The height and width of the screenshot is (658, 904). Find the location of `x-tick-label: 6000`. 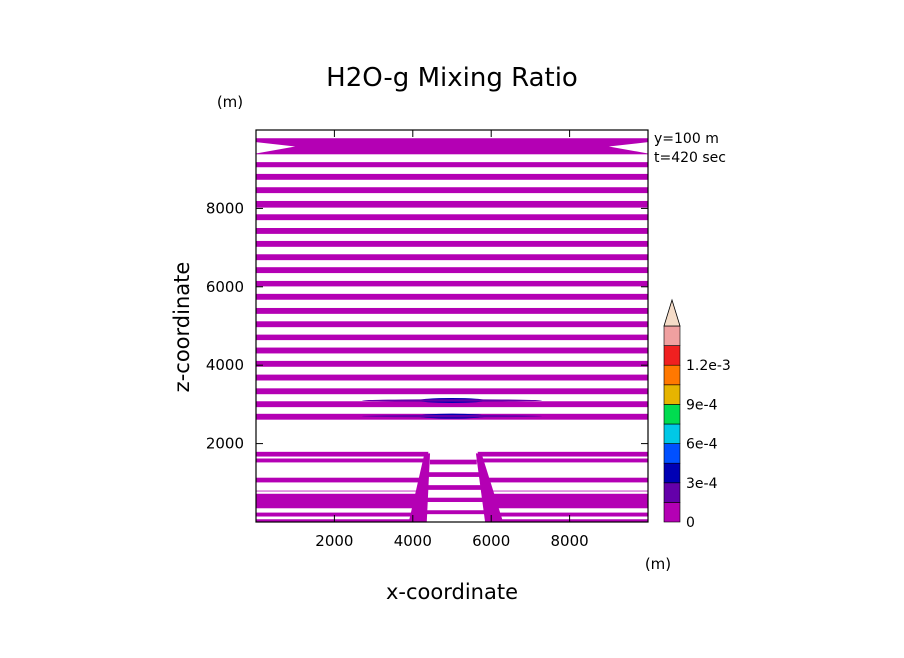

x-tick-label: 6000 is located at coordinates (491, 541).